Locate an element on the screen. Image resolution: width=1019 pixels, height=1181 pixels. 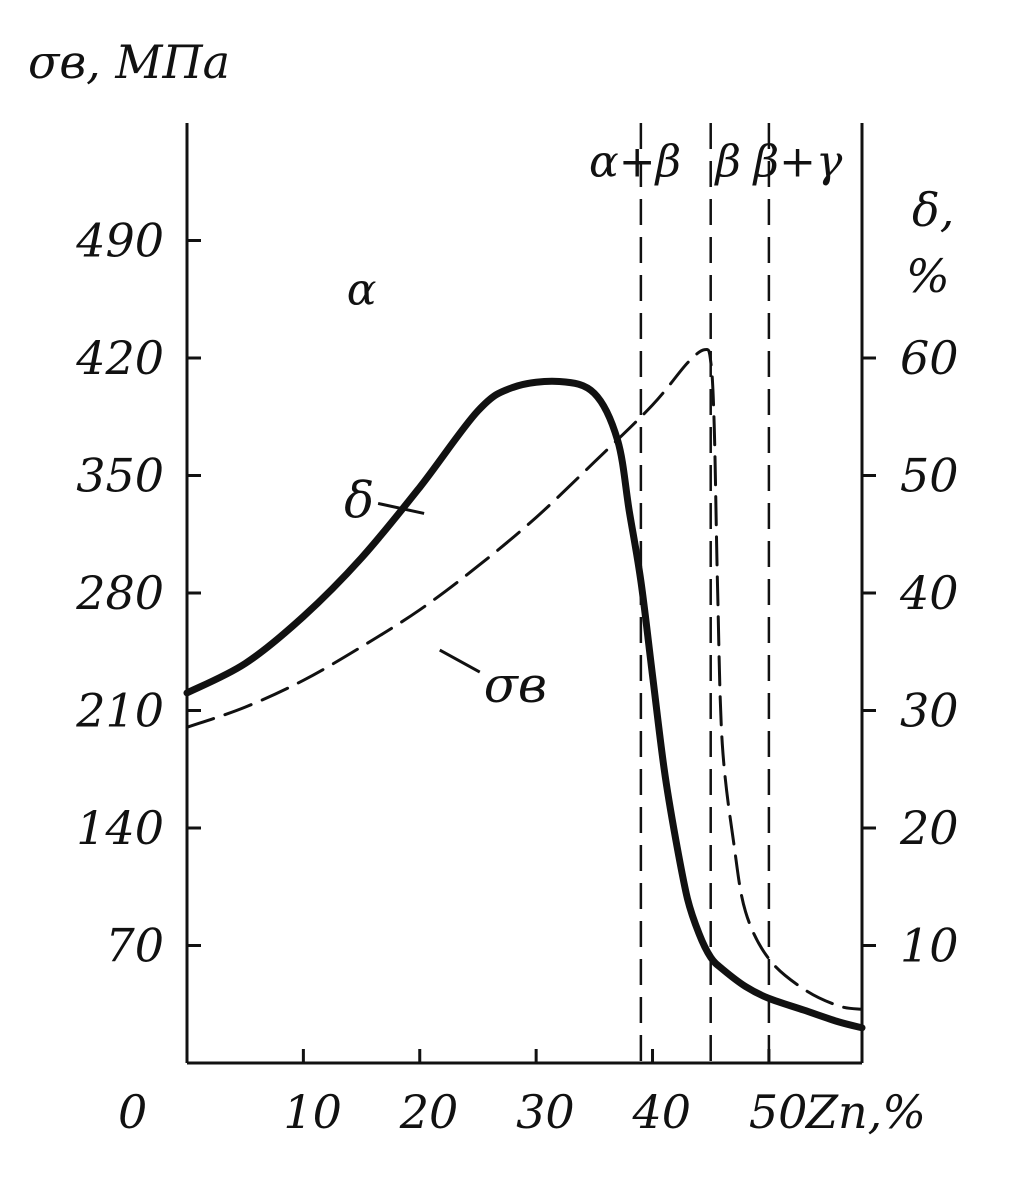
x-axis-title: Zn,% is located at coordinates (865, 1112).